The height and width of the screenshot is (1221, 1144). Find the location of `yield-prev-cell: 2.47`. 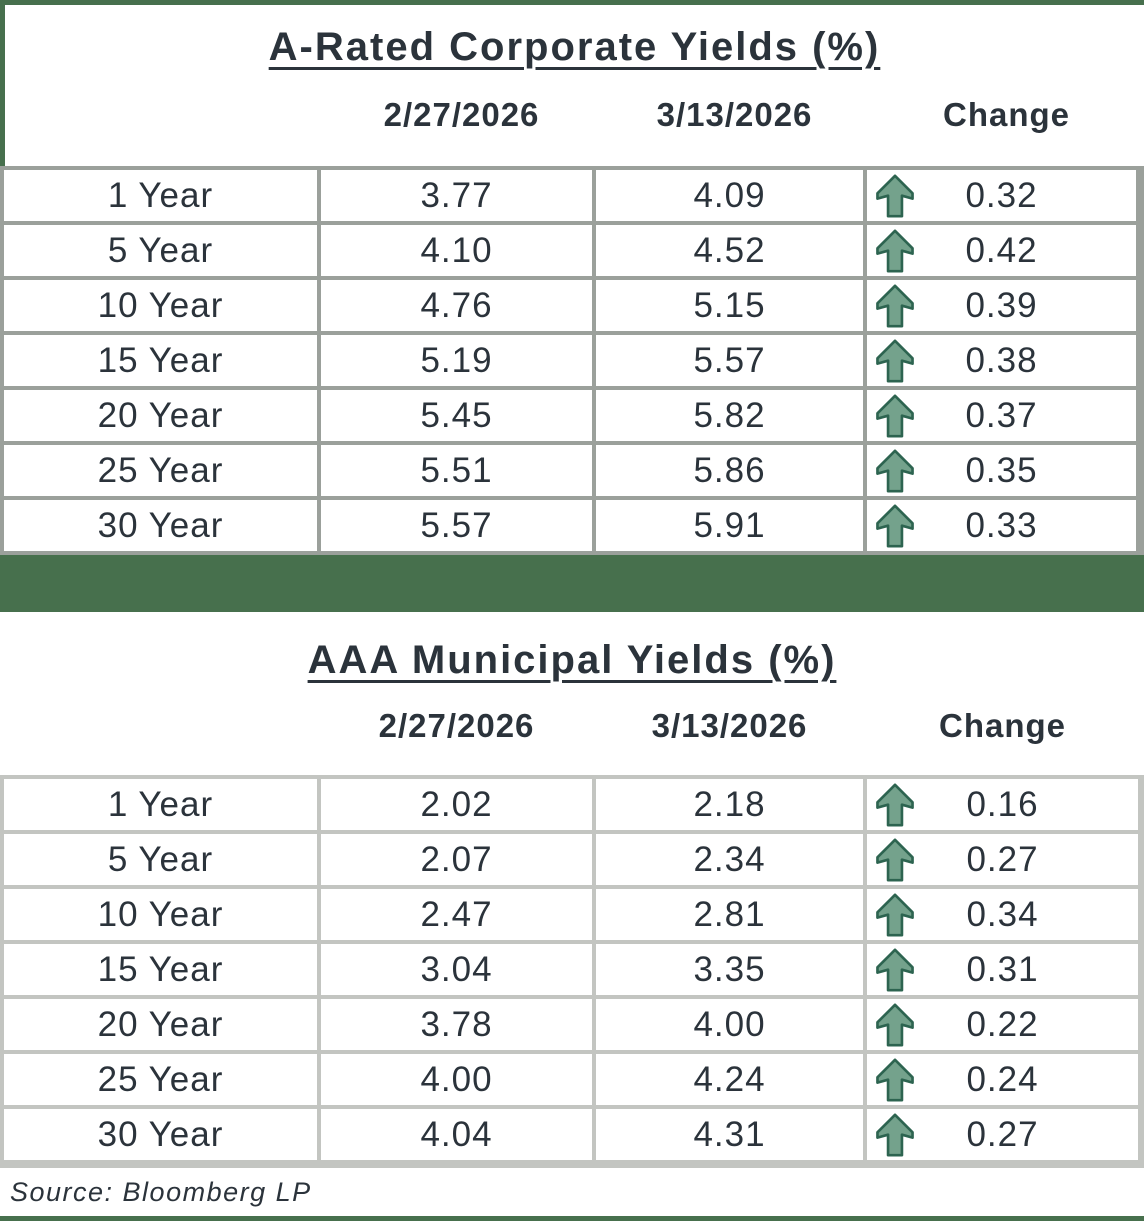

yield-prev-cell: 2.47 is located at coordinates (456, 914).